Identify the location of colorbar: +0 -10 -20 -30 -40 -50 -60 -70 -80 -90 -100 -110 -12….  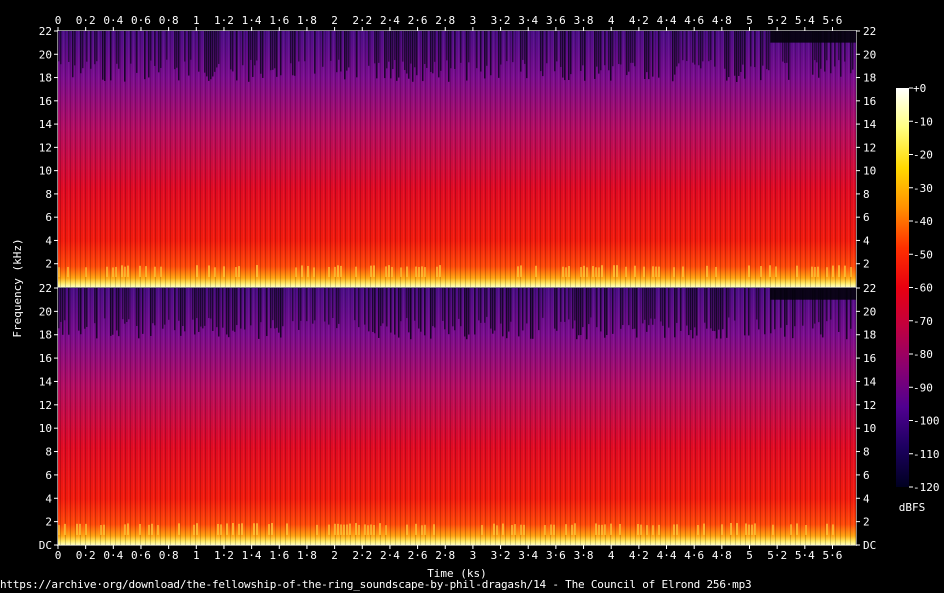
(918, 298).